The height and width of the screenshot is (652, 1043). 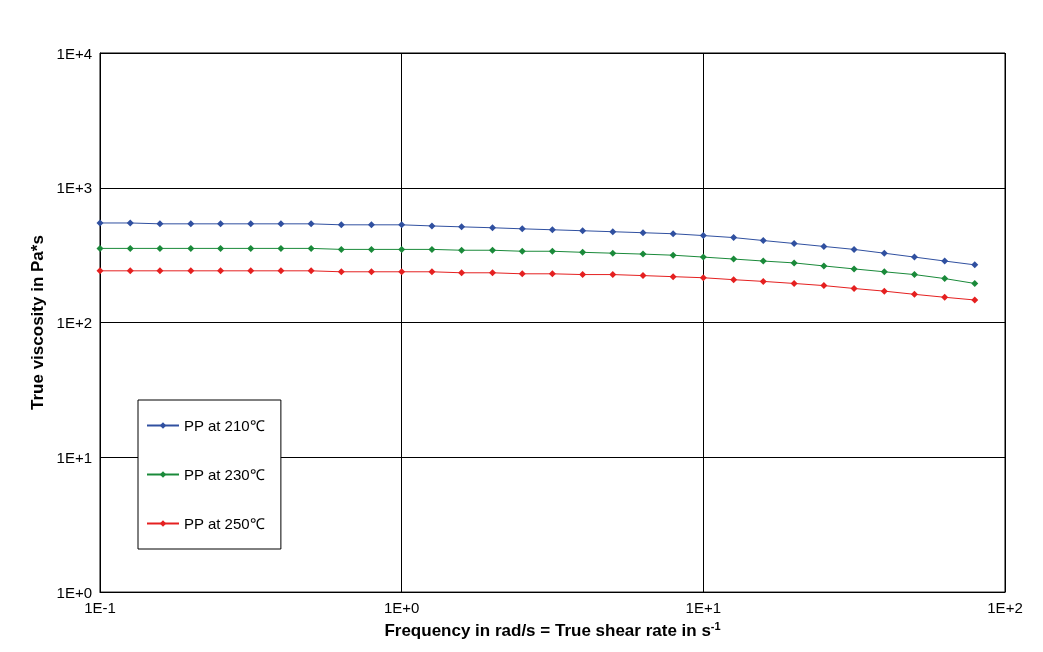 What do you see at coordinates (224, 474) in the screenshot?
I see `legend-label: PP at 230℃` at bounding box center [224, 474].